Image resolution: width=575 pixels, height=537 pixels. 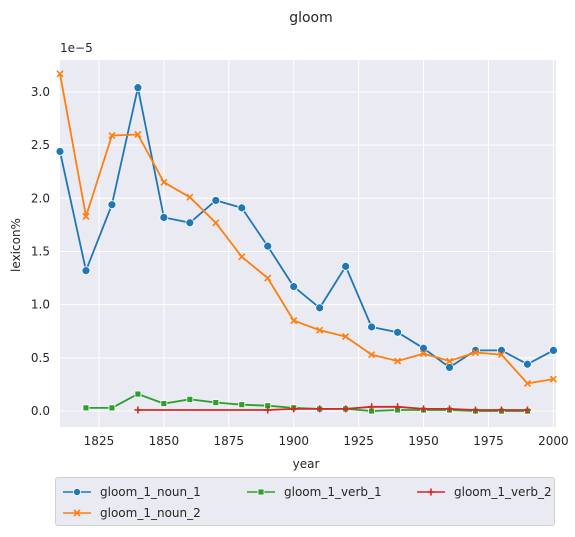 I want to click on series-line, so click(x=332, y=408).